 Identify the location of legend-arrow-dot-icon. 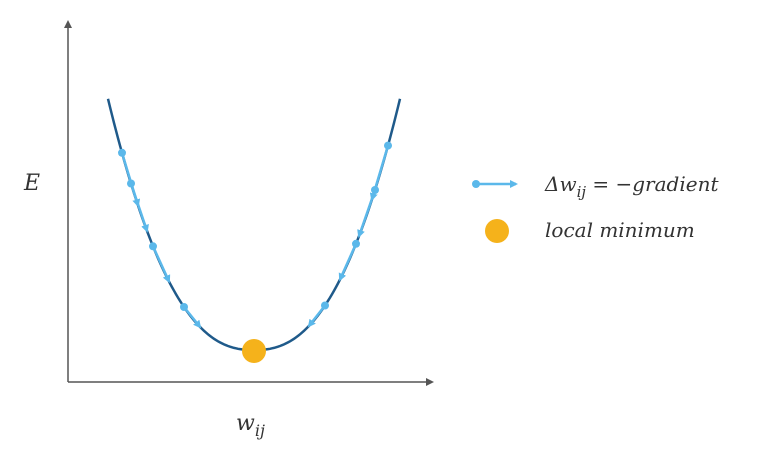
(476, 184).